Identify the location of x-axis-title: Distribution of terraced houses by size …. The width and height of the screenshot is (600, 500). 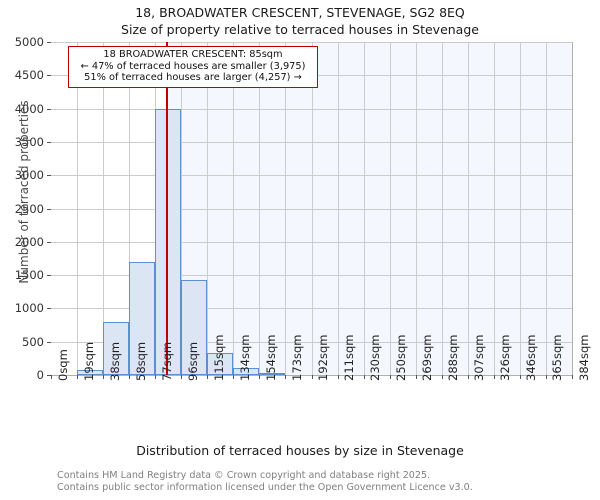
(300, 450).